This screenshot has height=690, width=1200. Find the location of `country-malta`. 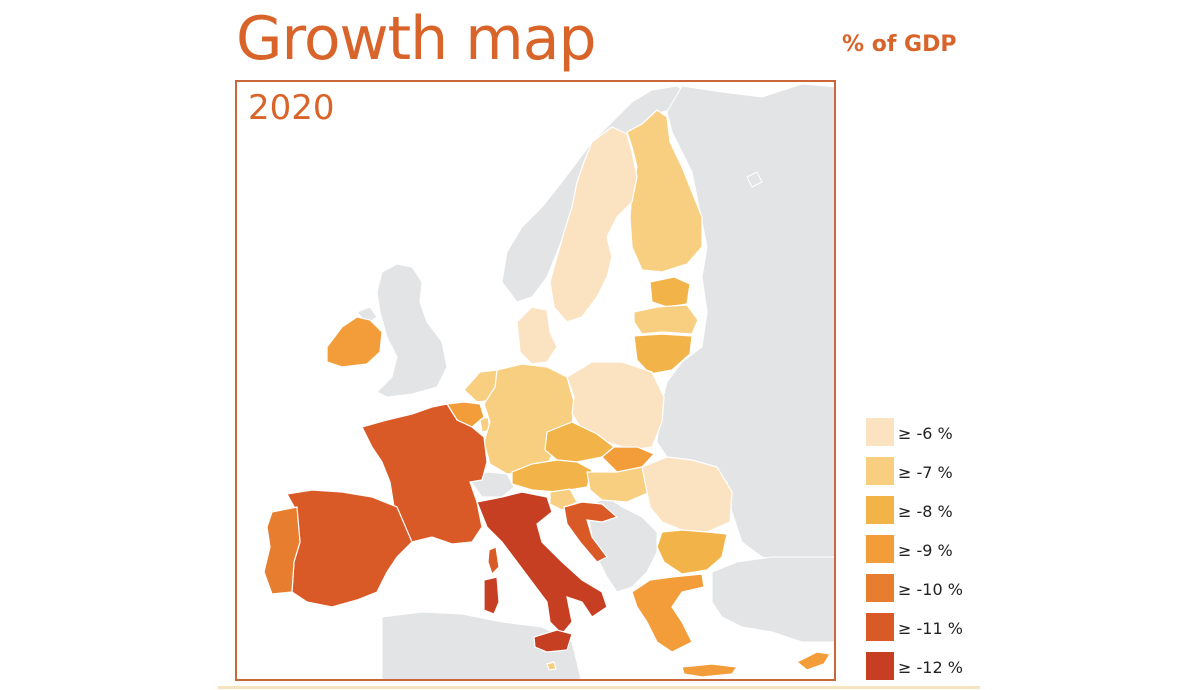

country-malta is located at coordinates (551, 666).